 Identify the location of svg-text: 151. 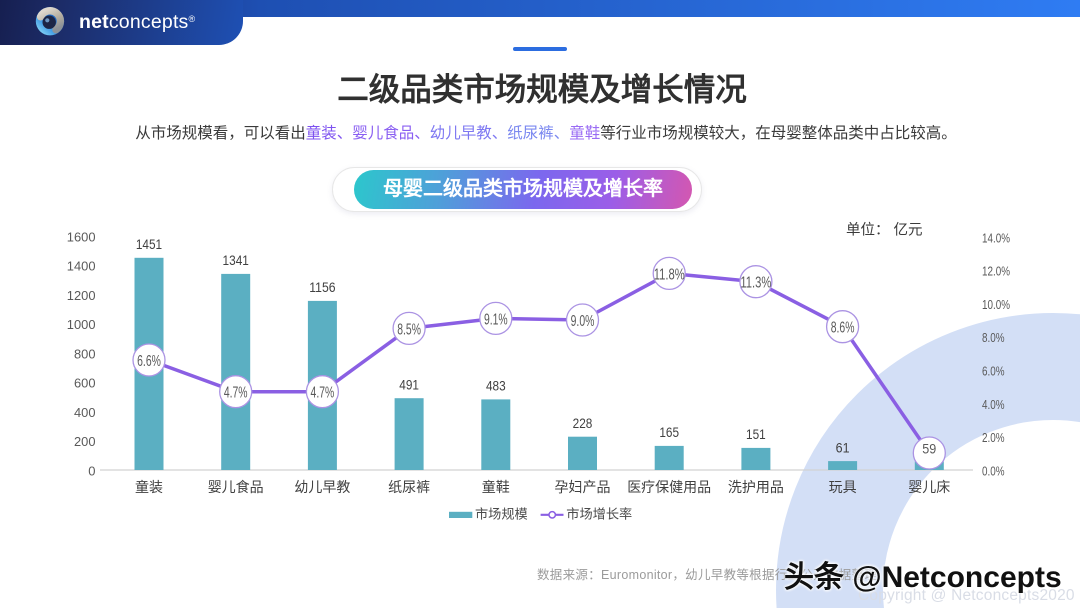
(756, 434).